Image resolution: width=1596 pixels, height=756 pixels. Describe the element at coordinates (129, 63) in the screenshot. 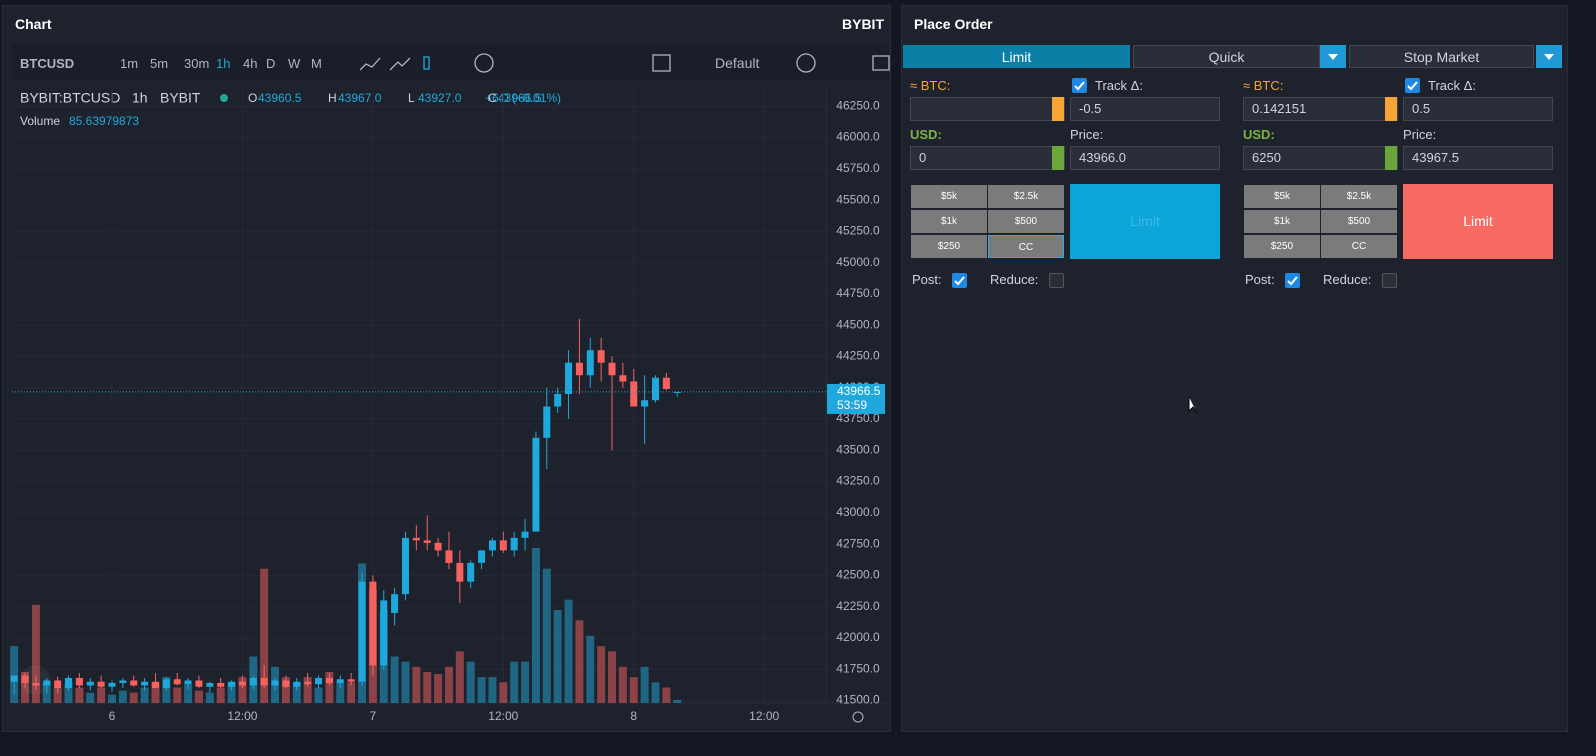

I see `interval-button: 1m` at that location.